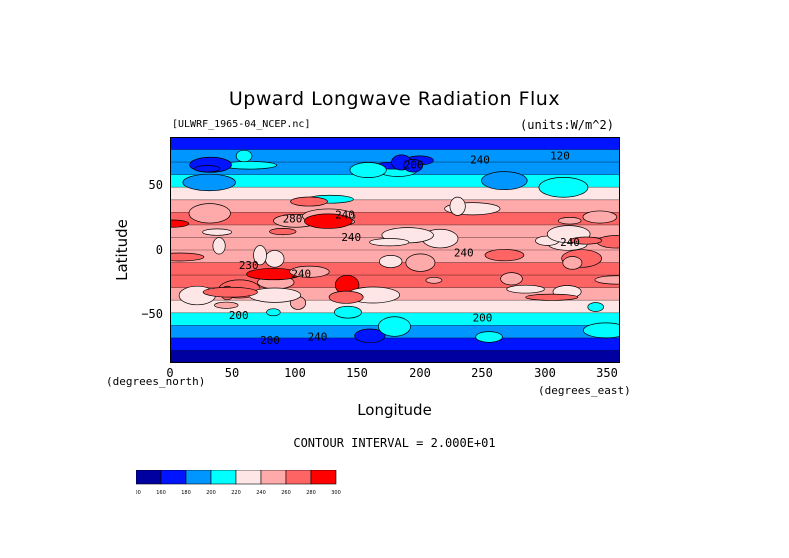  What do you see at coordinates (607, 373) in the screenshot?
I see `x-tick-label: 350` at bounding box center [607, 373].